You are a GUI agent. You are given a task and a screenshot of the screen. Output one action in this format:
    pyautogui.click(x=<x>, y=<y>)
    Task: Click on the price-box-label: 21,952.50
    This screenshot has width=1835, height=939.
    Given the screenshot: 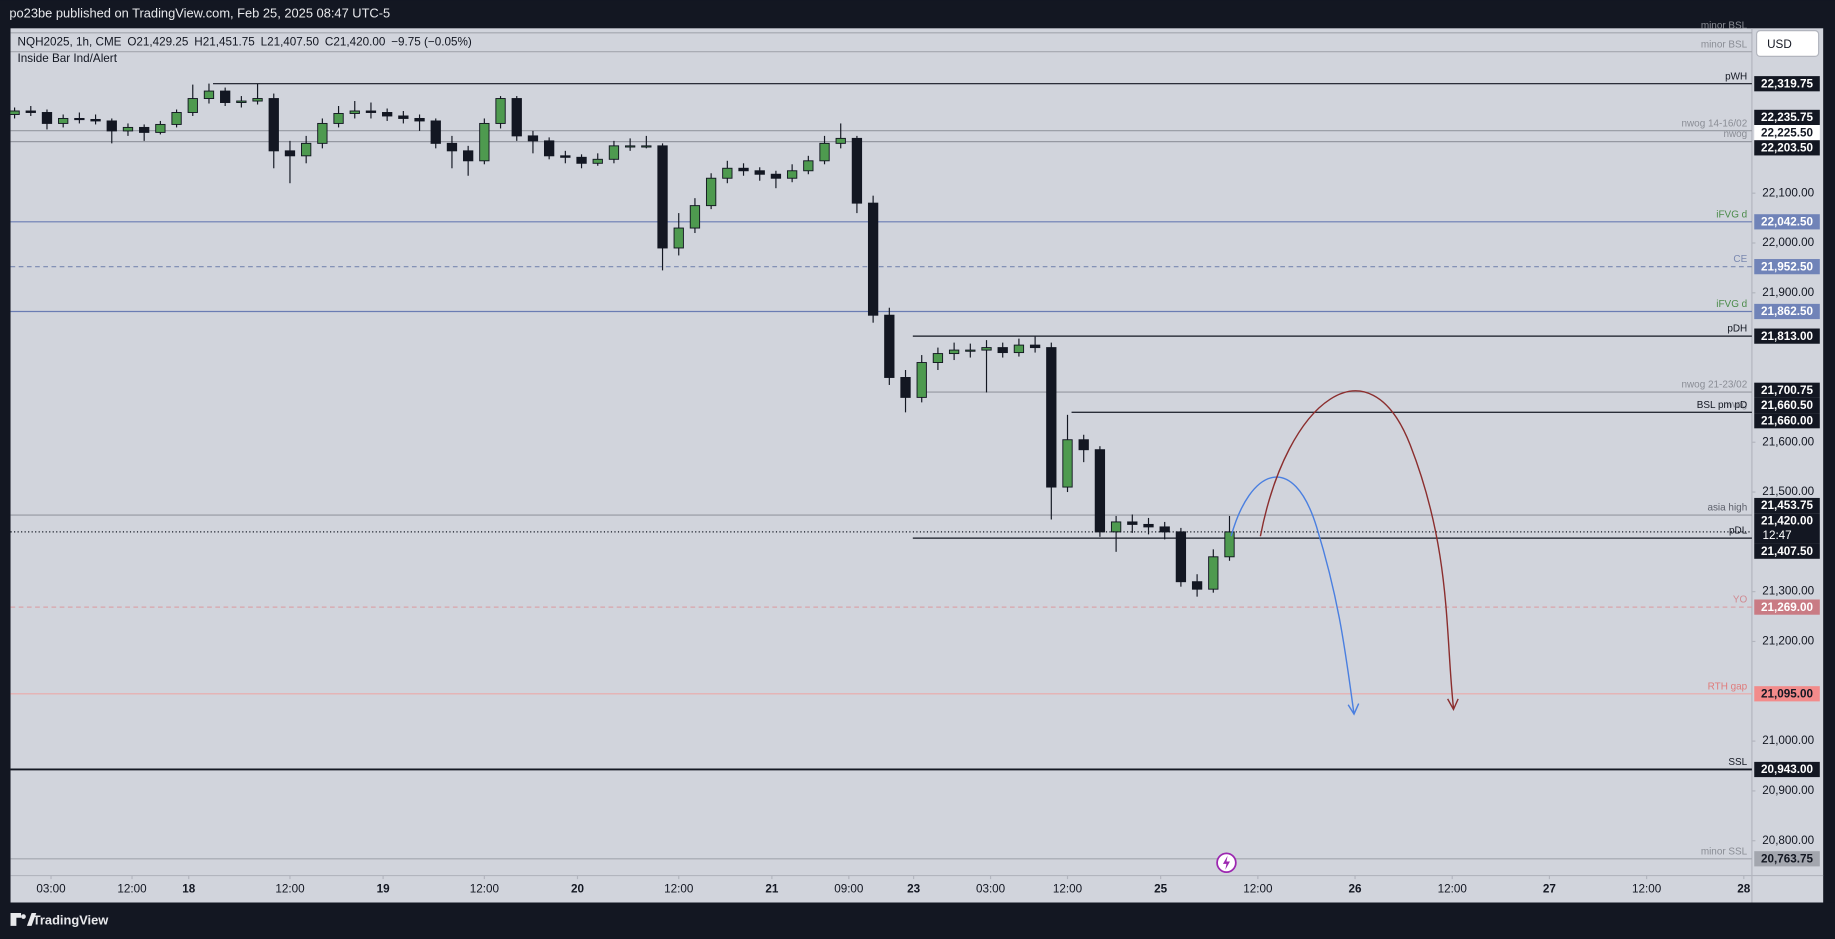 What is the action you would take?
    pyautogui.click(x=1787, y=266)
    